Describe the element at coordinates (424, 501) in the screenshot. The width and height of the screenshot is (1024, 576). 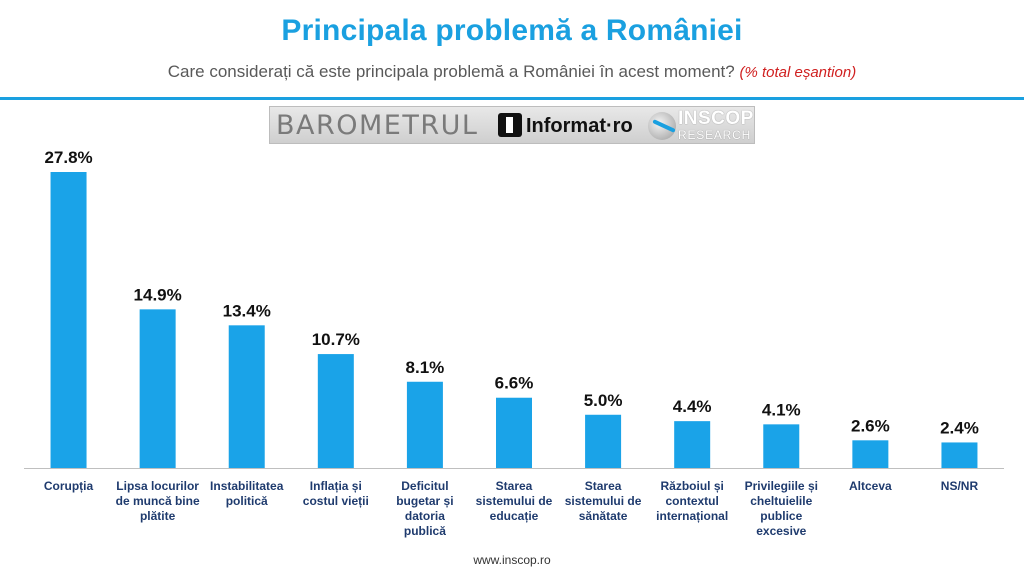
I see `category-label-4-line-1: bugetar și` at that location.